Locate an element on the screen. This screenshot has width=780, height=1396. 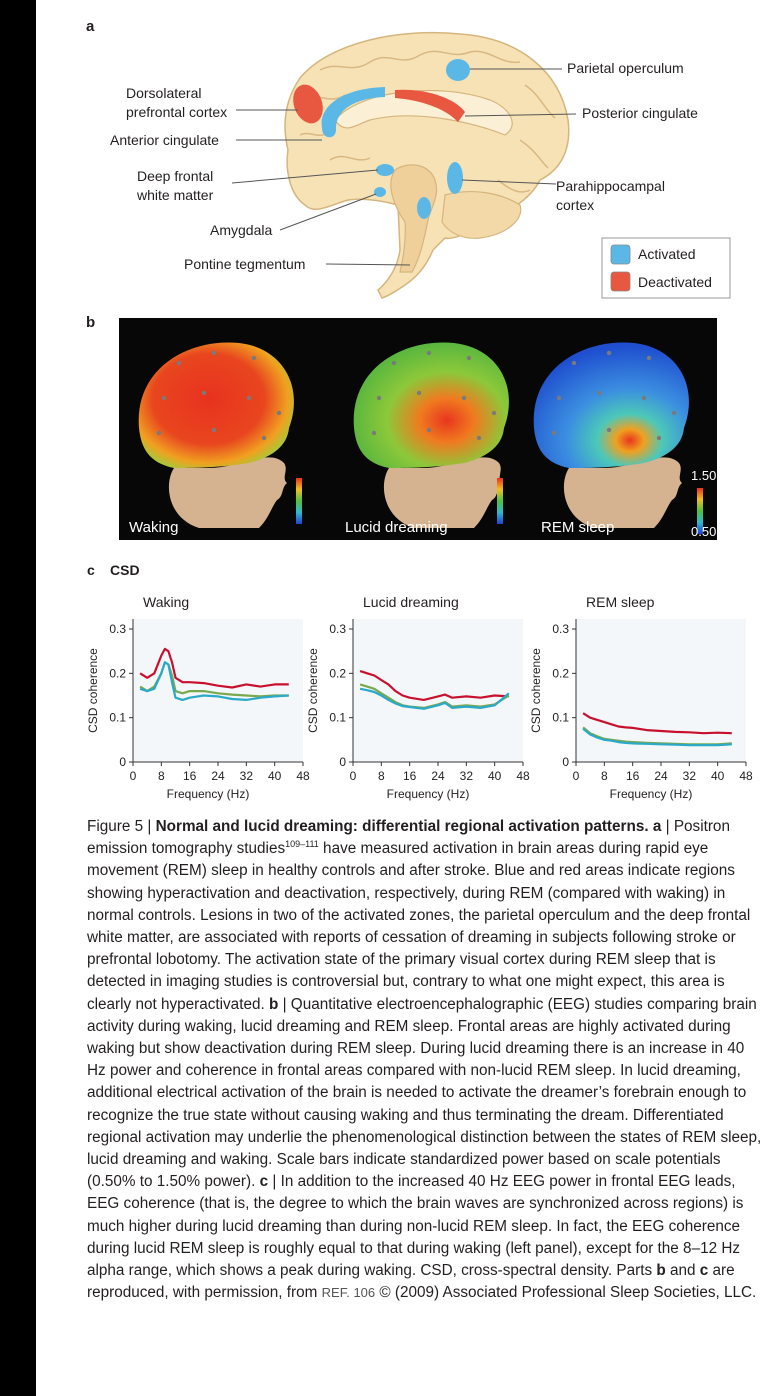
x-axis-label-2: Frequency (Hz) is located at coordinates (651, 794).